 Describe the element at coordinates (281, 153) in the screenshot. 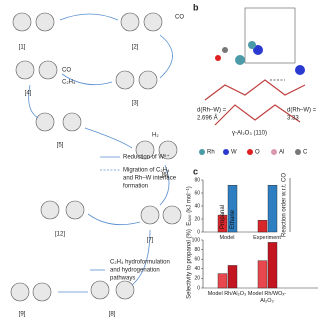

I see `legend-label: Al` at that location.